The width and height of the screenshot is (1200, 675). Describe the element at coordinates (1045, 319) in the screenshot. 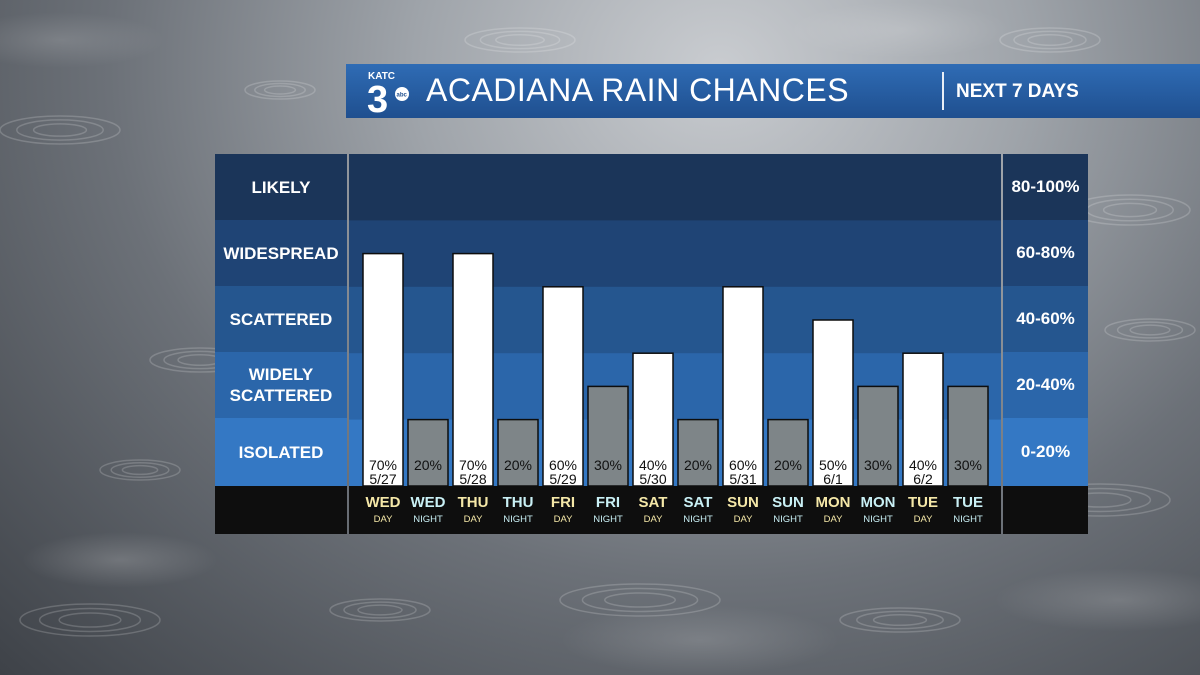

I see `range-40-60: 40-60%` at that location.